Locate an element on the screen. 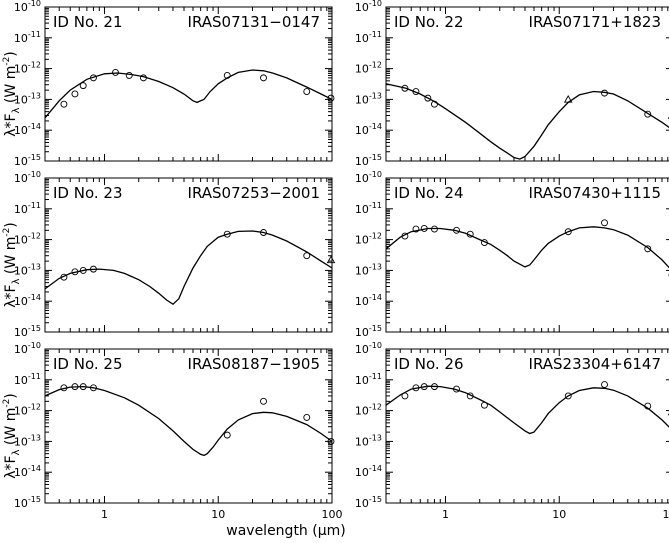  panel-id-label: ID No. 26 is located at coordinates (429, 364).